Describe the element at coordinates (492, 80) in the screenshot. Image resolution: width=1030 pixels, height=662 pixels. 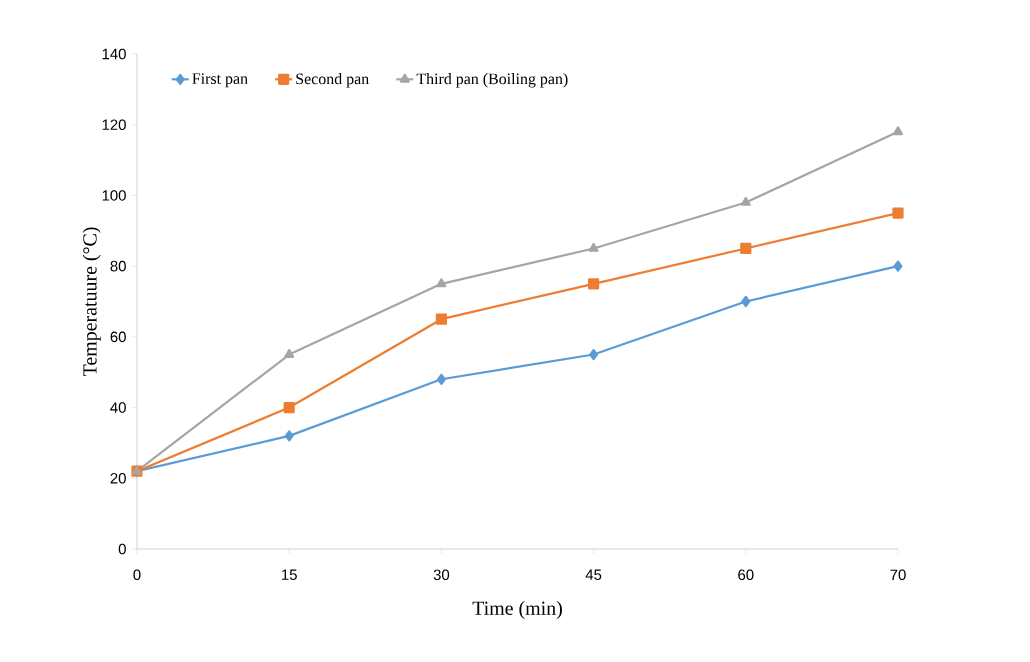
I see `legend-label: Third pan (Boiling pan)` at that location.